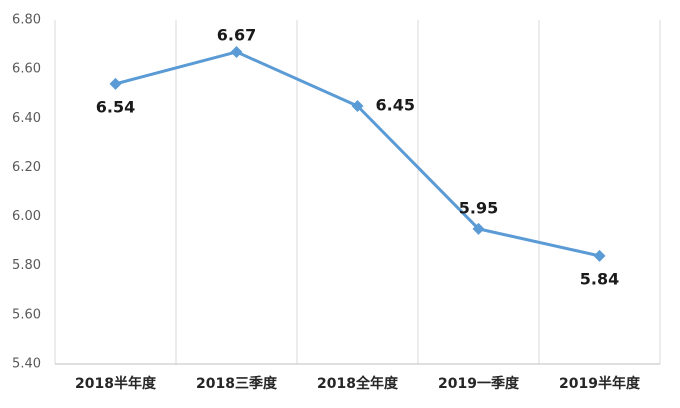  I want to click on y-tick-label: 5.40, so click(26, 364).